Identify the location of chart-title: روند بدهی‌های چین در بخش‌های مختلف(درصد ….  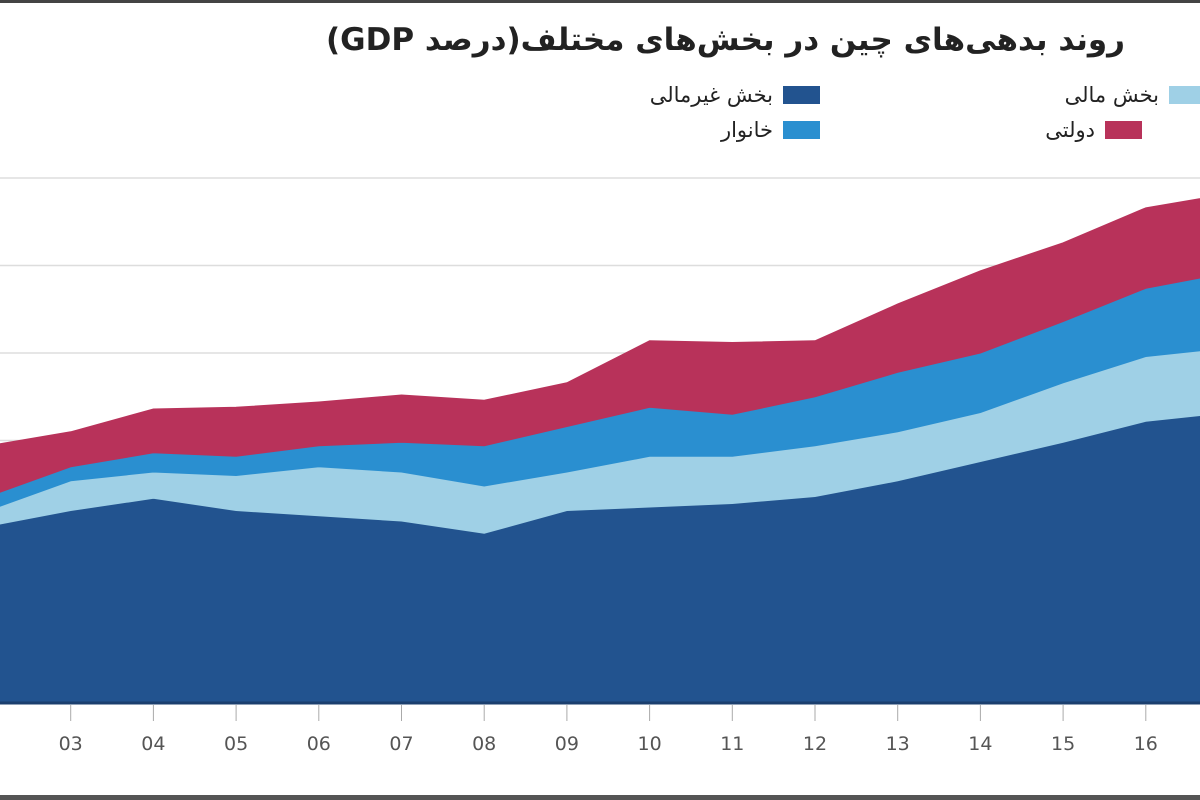
(725, 40).